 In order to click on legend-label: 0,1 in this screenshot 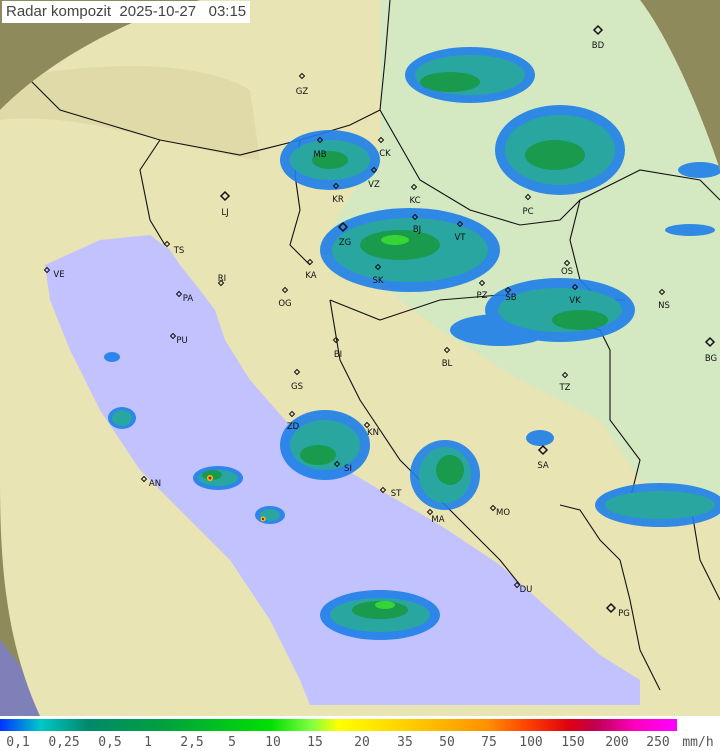, I will do `click(18, 742)`.